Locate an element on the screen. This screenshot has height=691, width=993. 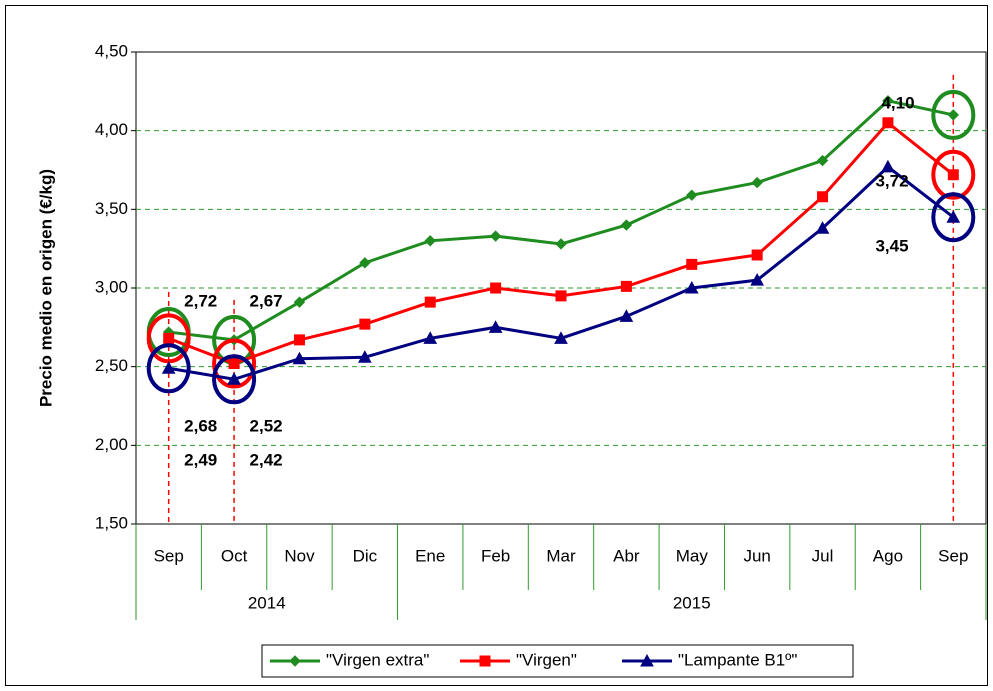
value-label: 2,72 is located at coordinates (200, 300).